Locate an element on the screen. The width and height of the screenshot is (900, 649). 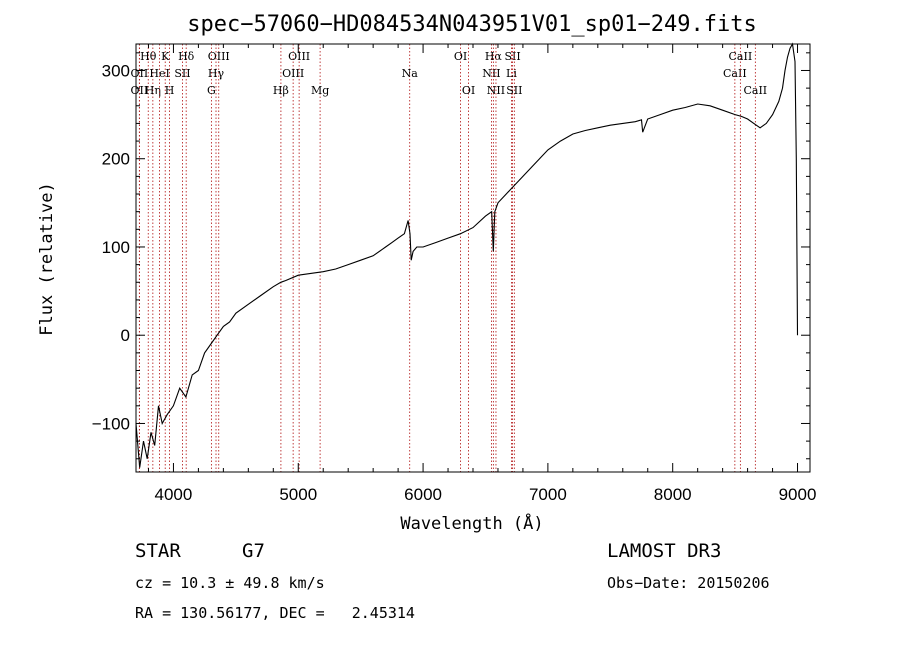
line-label-24: SII is located at coordinates (514, 90).